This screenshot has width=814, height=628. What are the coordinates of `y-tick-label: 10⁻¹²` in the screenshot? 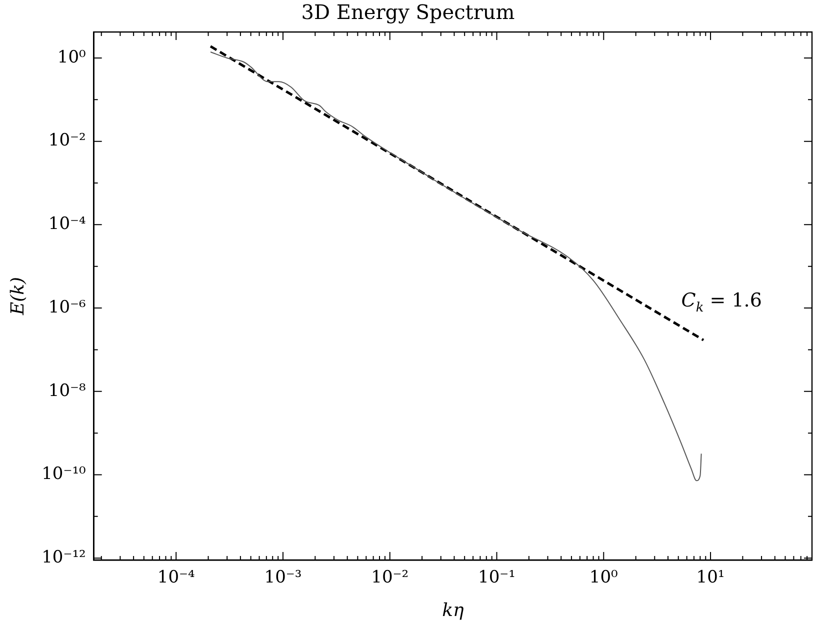 It's located at (64, 558).